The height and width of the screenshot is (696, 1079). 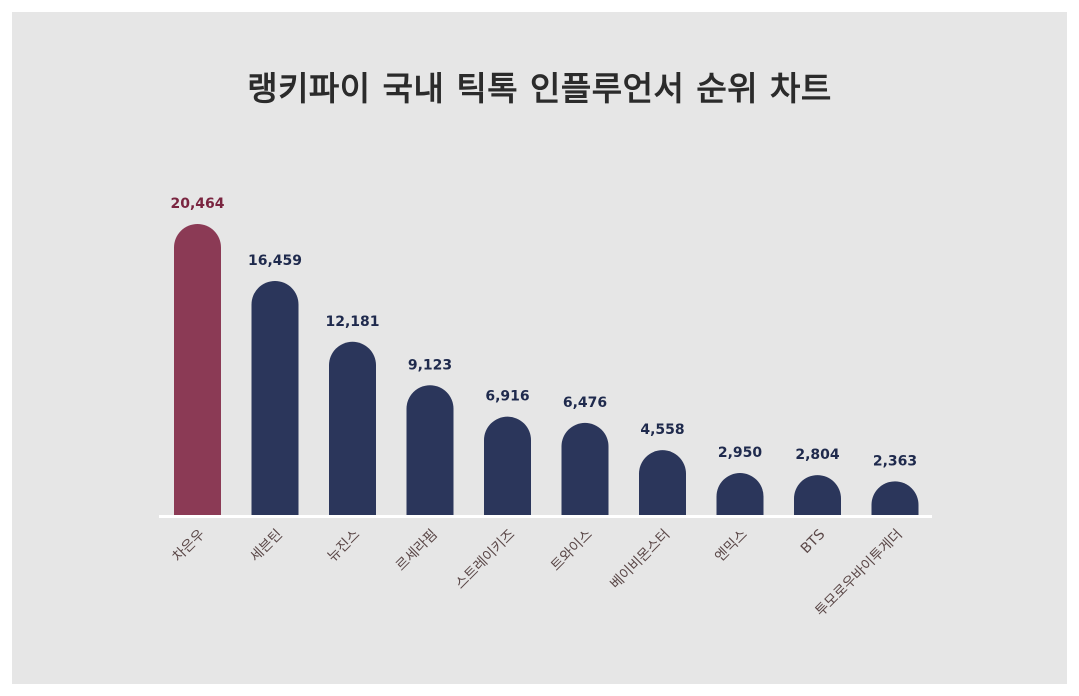 I want to click on value-label: 20,464, so click(x=197, y=204).